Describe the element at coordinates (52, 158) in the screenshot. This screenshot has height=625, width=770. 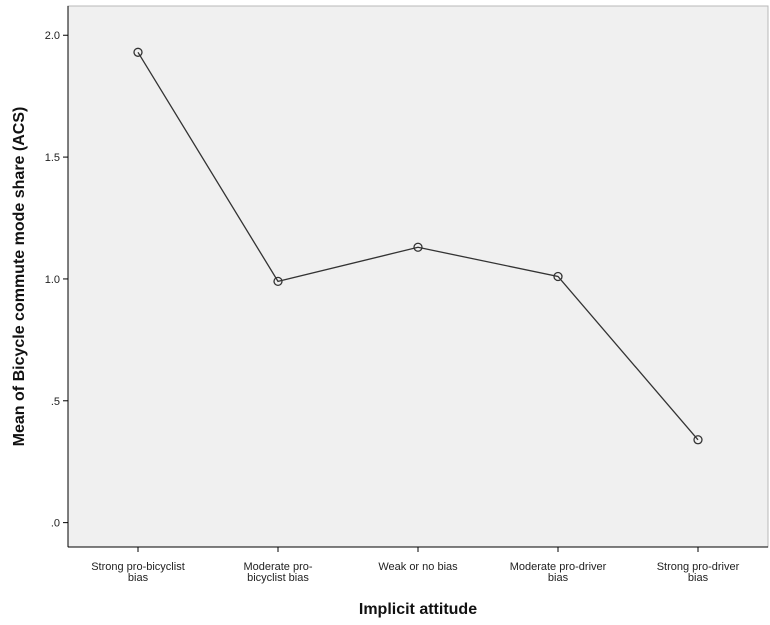
I see `y-tick-label: 1.5` at that location.